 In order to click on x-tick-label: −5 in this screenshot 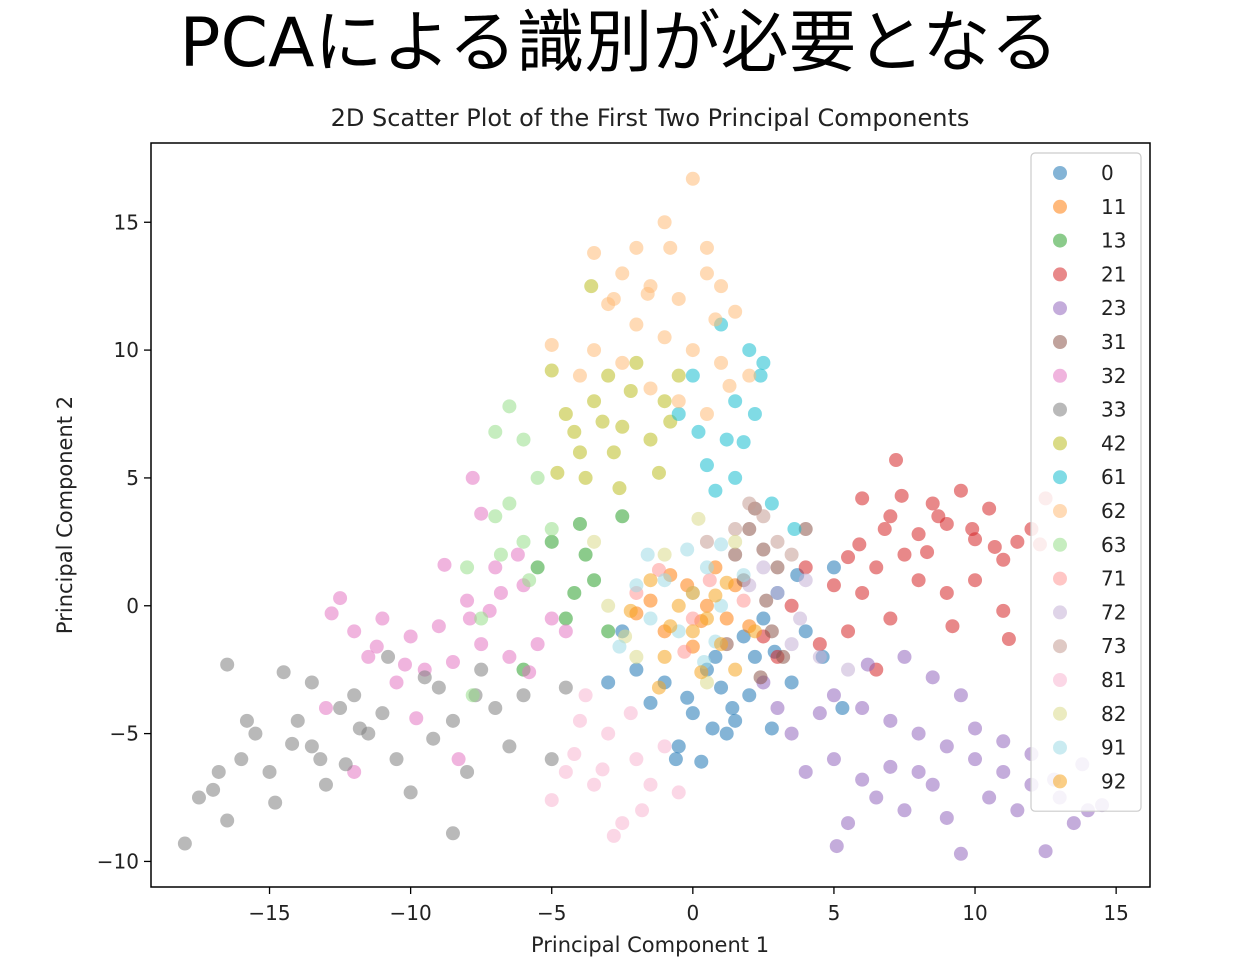, I will do `click(551, 913)`.